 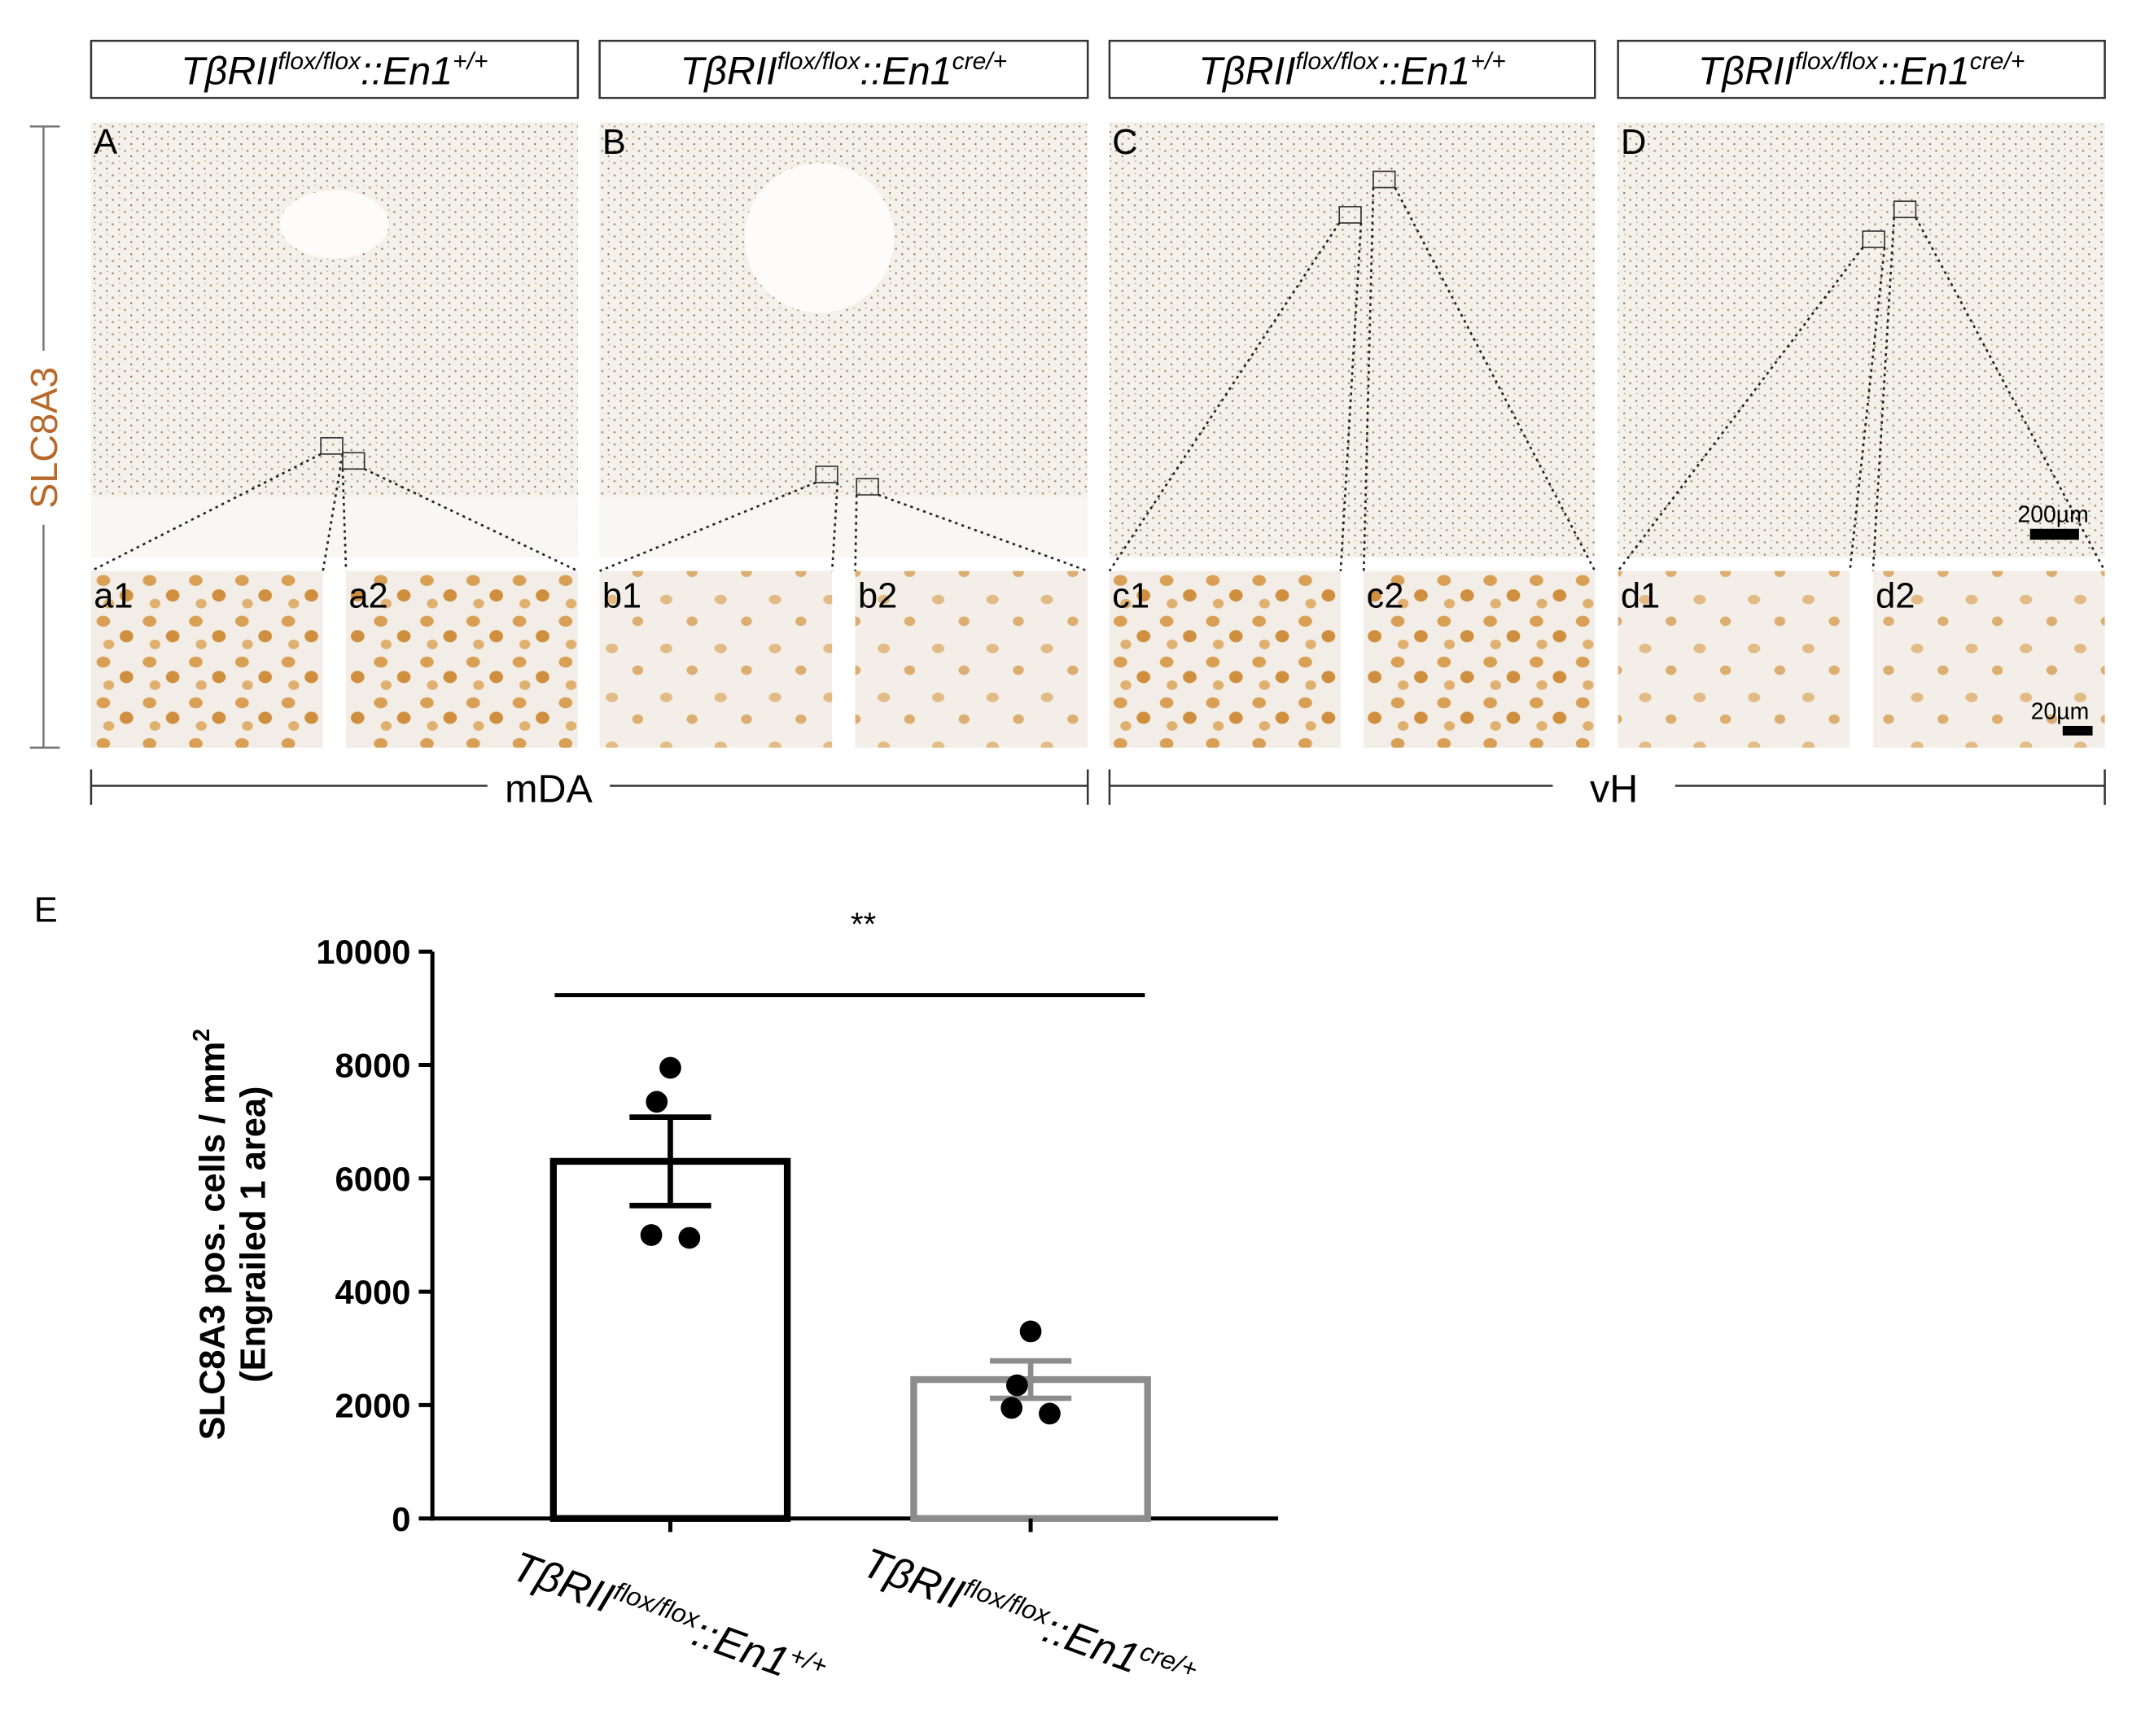 I want to click on inset-letter: a1, so click(x=113, y=596).